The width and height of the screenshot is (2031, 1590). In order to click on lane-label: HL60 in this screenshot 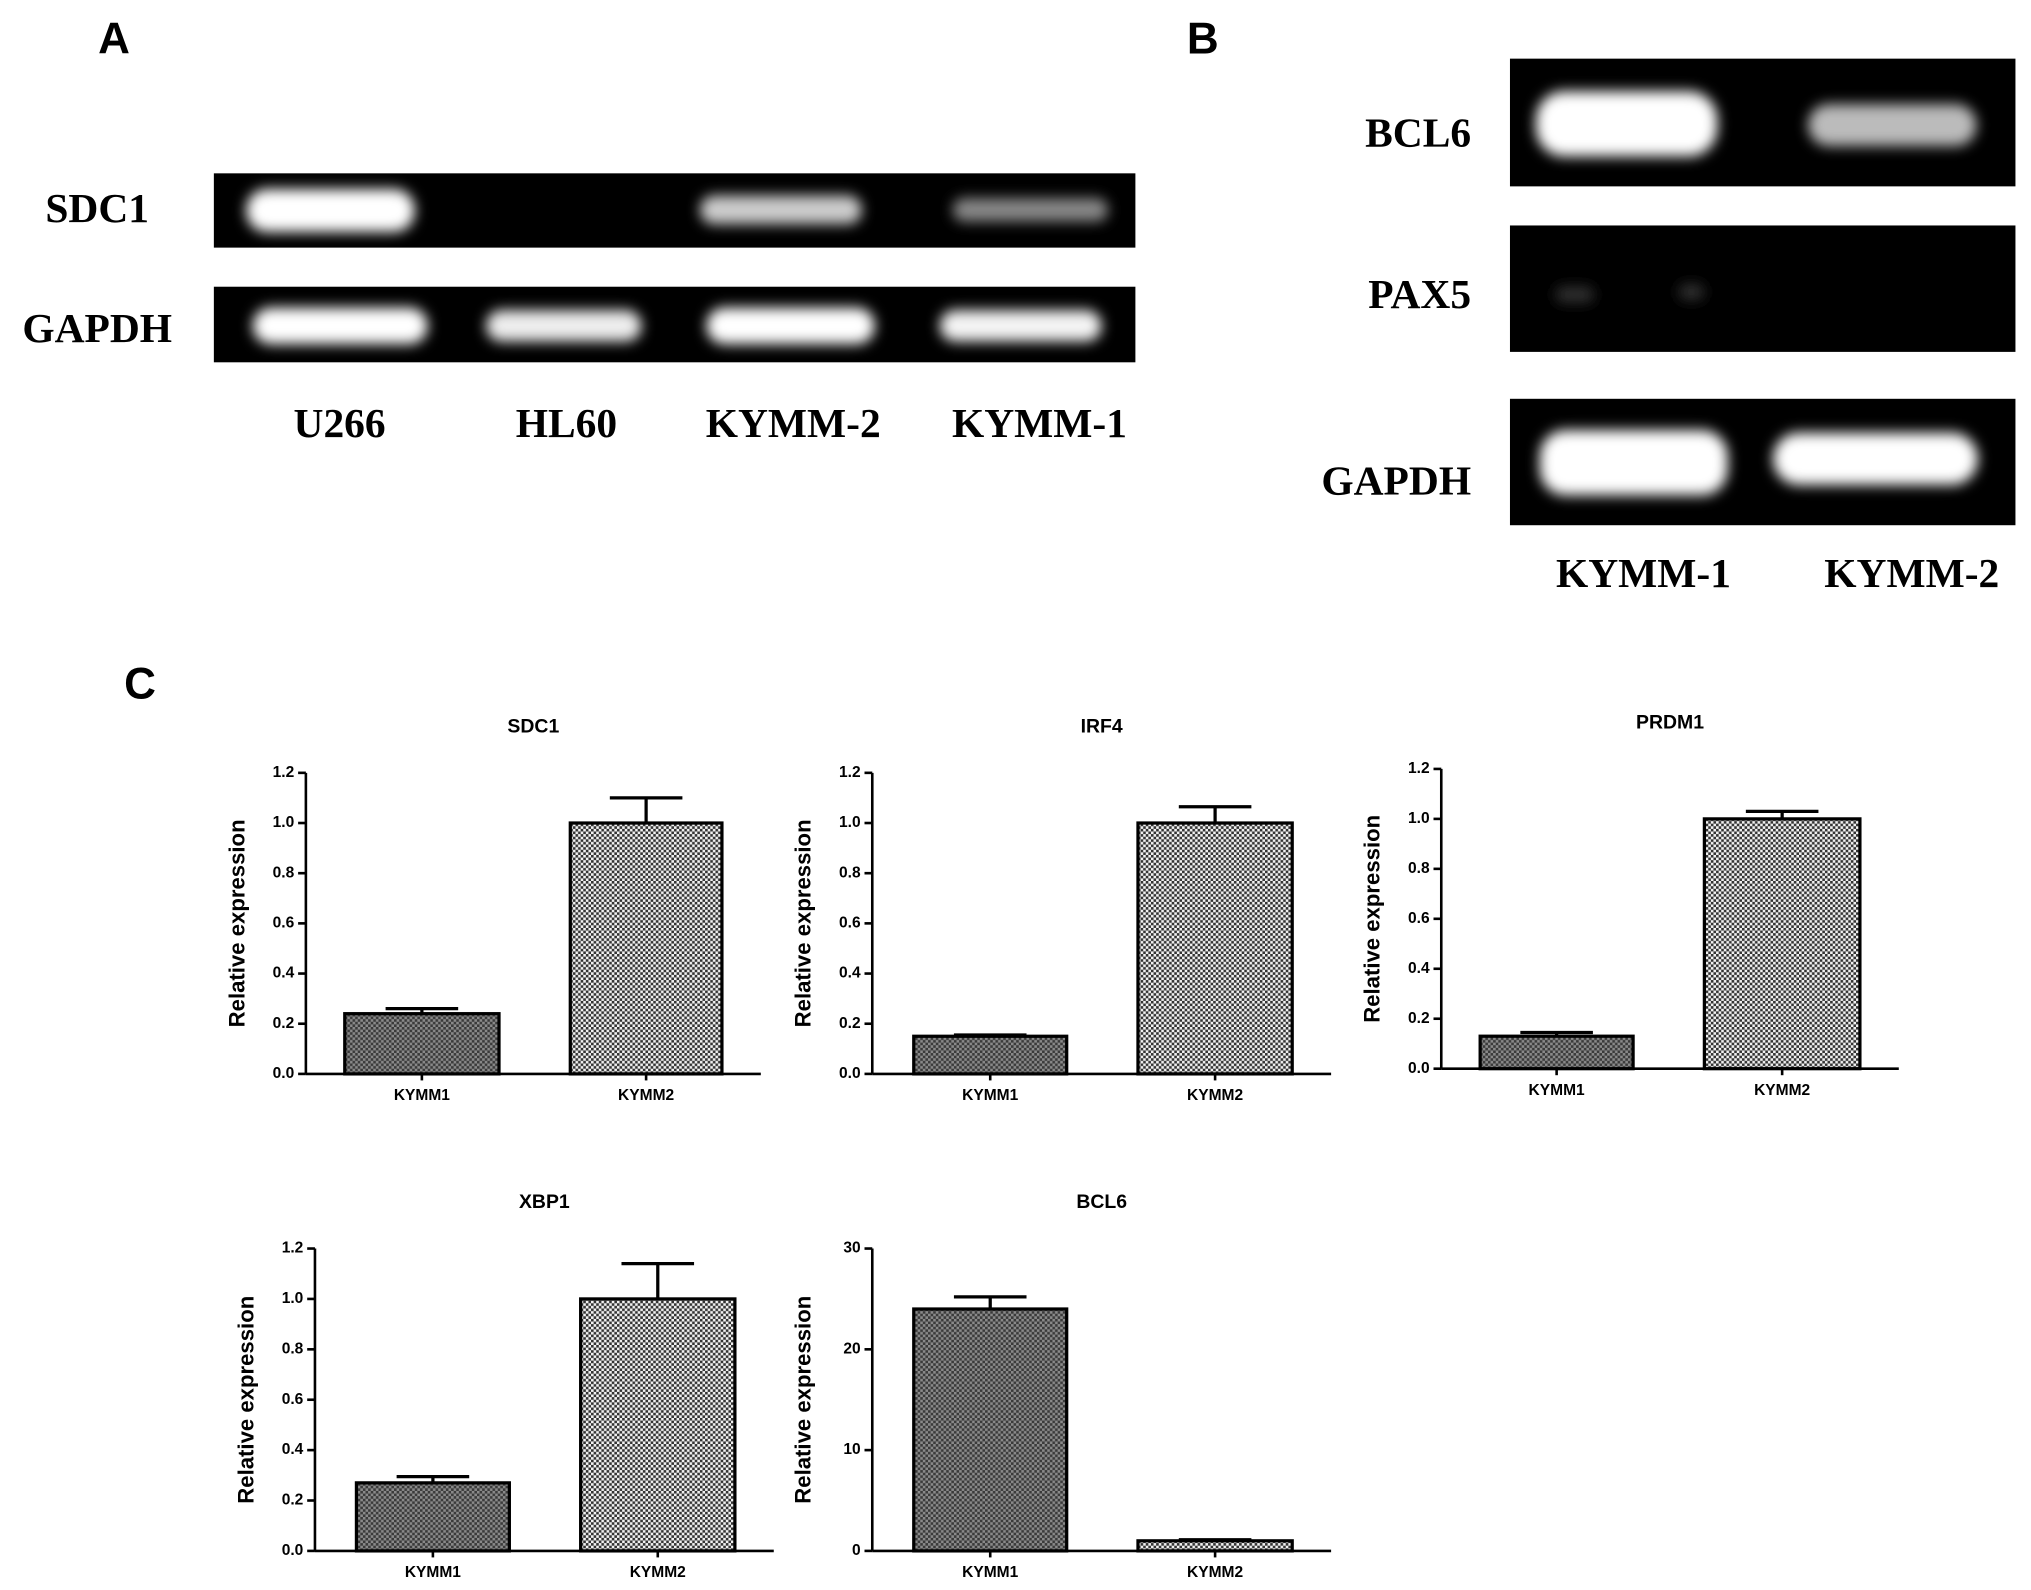, I will do `click(566, 423)`.